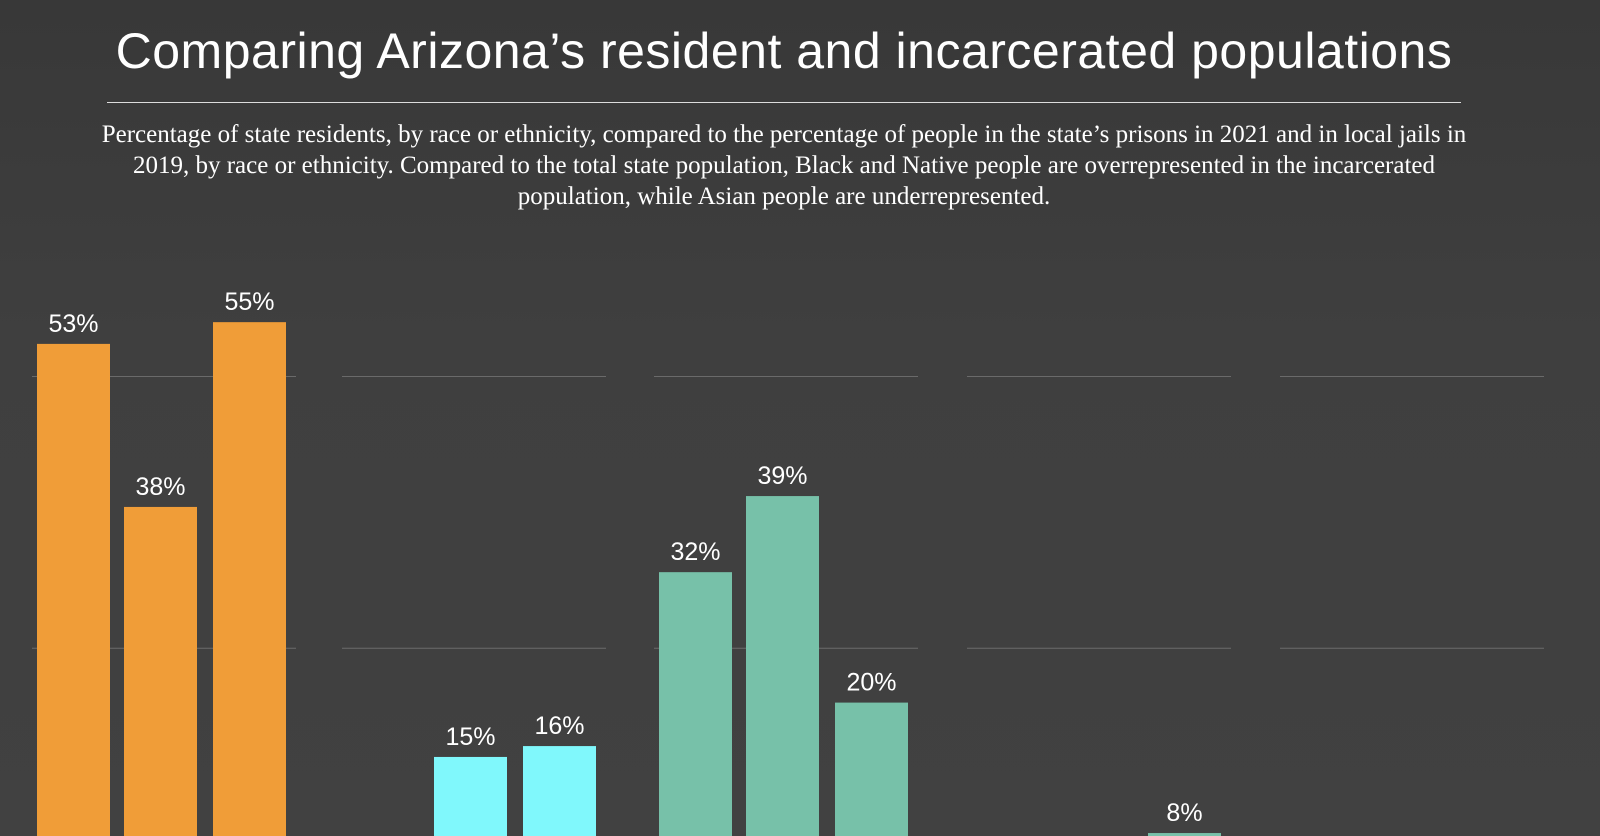 The width and height of the screenshot is (1600, 836). Describe the element at coordinates (695, 552) in the screenshot. I see `data-label: 32%` at that location.